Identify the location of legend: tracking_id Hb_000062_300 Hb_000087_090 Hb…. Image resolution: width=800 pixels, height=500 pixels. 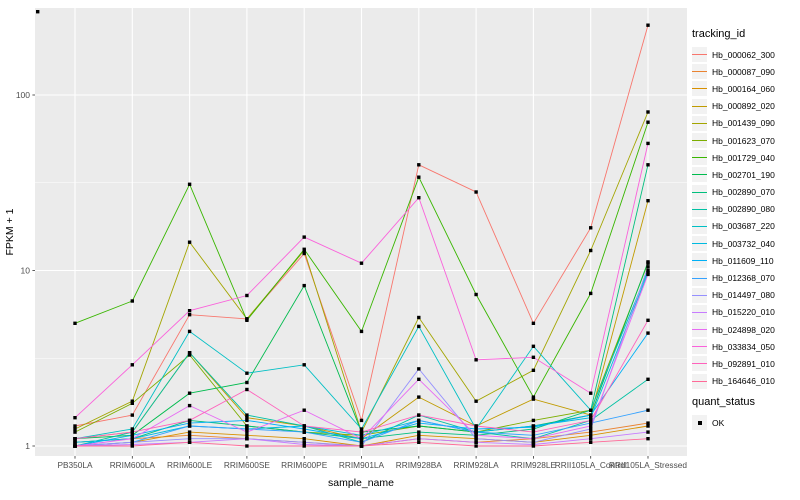
(745, 209).